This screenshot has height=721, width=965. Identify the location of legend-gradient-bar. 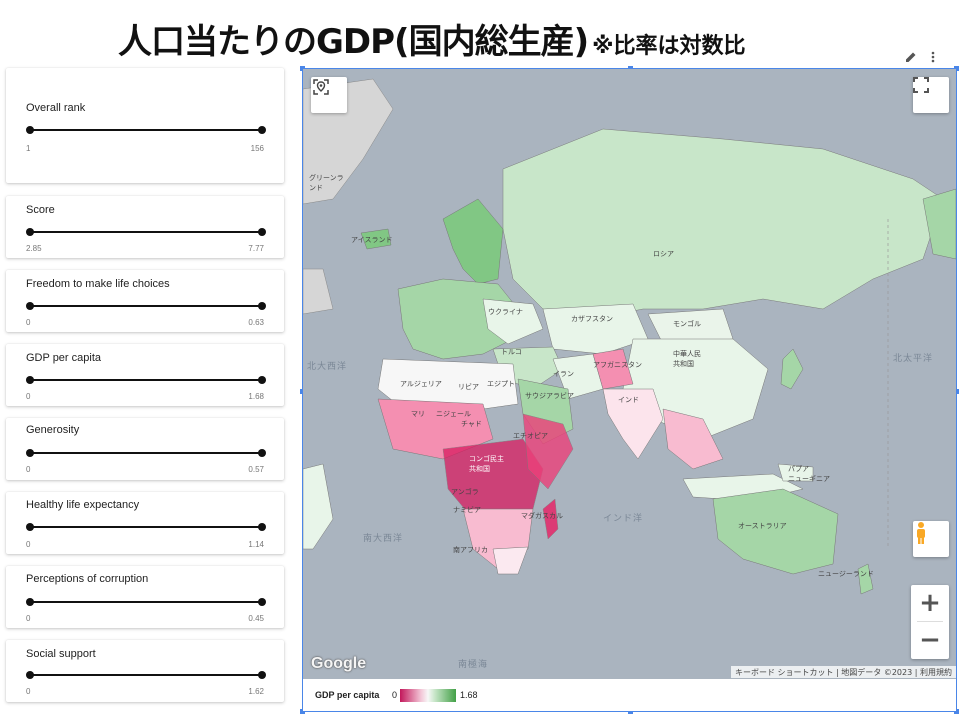
(428, 695).